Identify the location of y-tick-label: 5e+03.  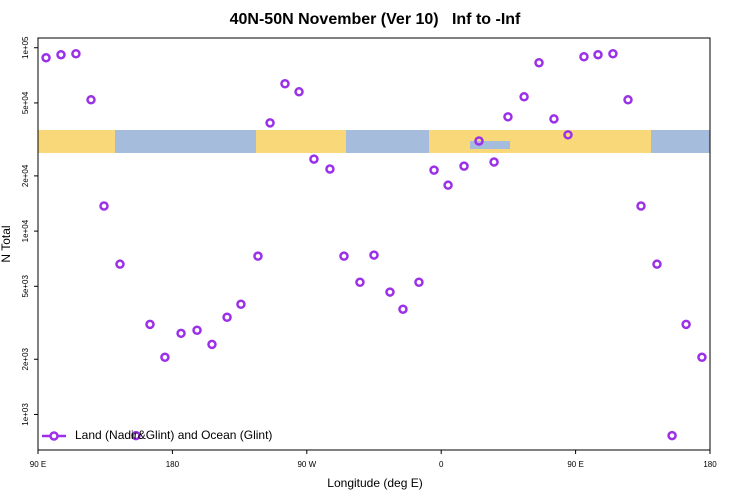
(25, 286).